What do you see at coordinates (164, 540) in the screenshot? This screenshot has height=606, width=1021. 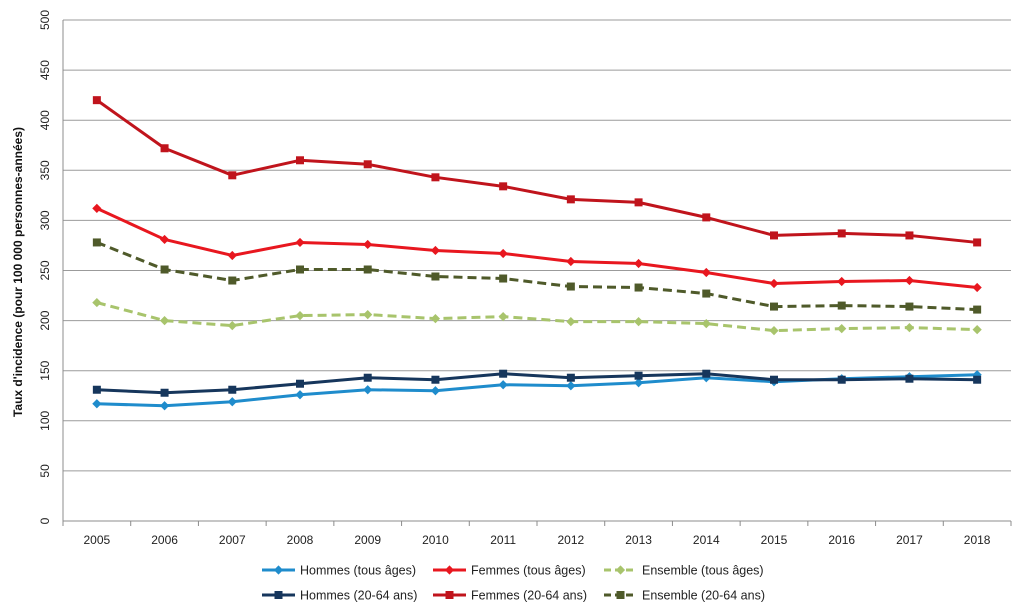 I see `x-tick-label: 2006` at bounding box center [164, 540].